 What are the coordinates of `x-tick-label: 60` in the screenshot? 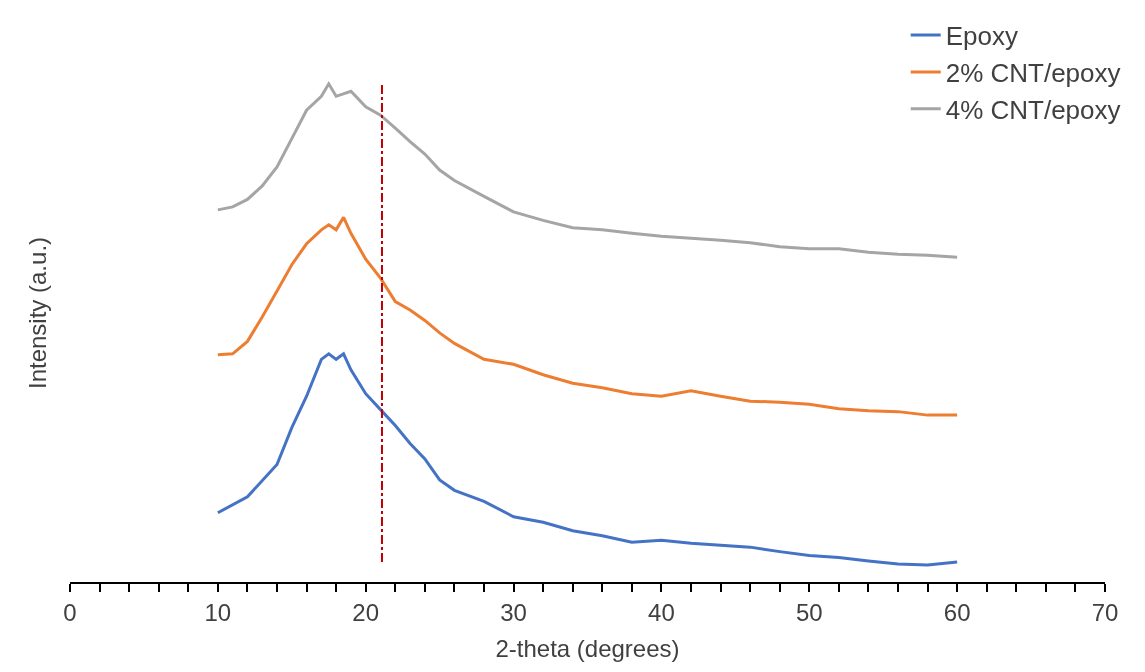 It's located at (957, 612).